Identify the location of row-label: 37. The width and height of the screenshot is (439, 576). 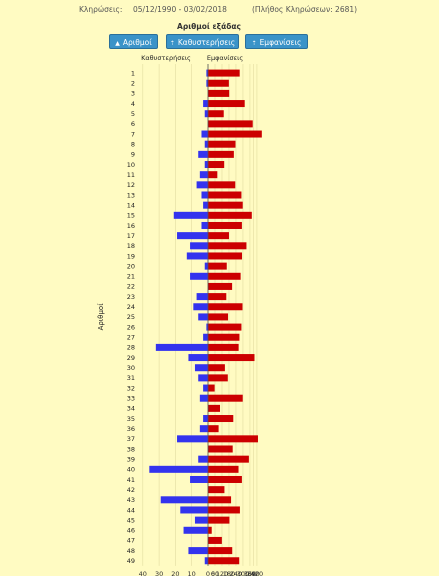
(131, 439).